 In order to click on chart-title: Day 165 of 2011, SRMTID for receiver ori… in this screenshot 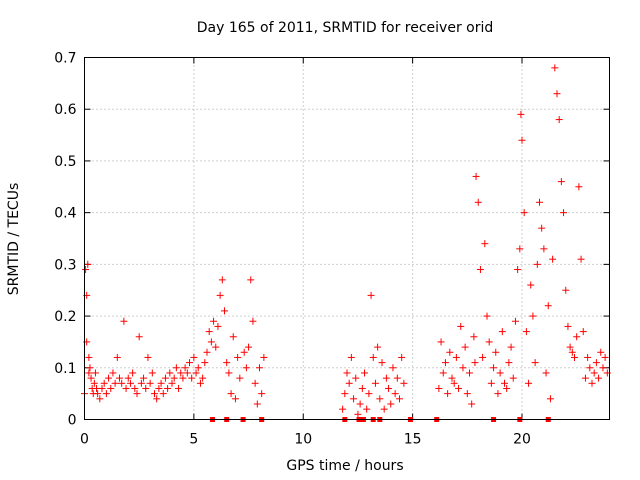, I will do `click(345, 28)`.